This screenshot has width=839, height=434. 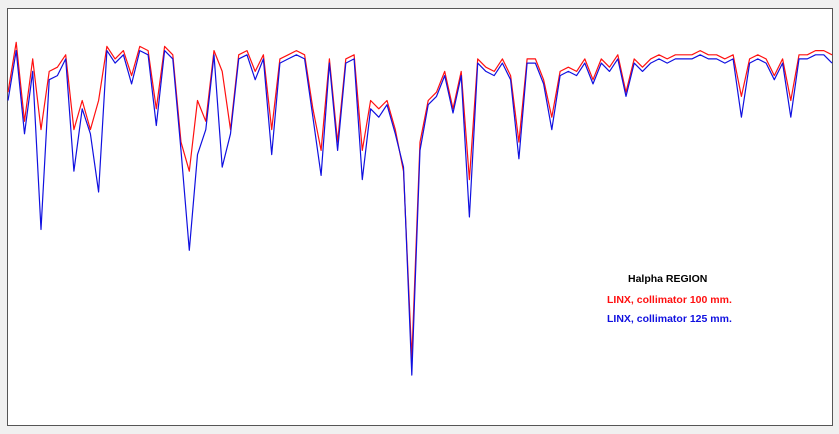 I want to click on legend-entry: LINX, collimator 100 mm., so click(x=669, y=300).